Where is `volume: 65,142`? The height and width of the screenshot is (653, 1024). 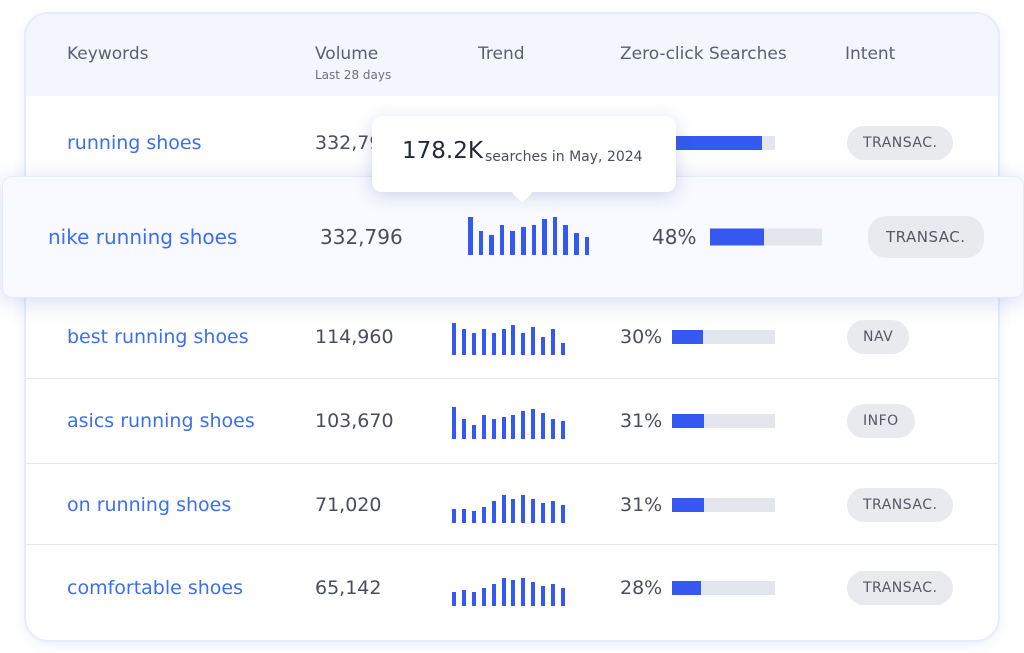
volume: 65,142 is located at coordinates (348, 588).